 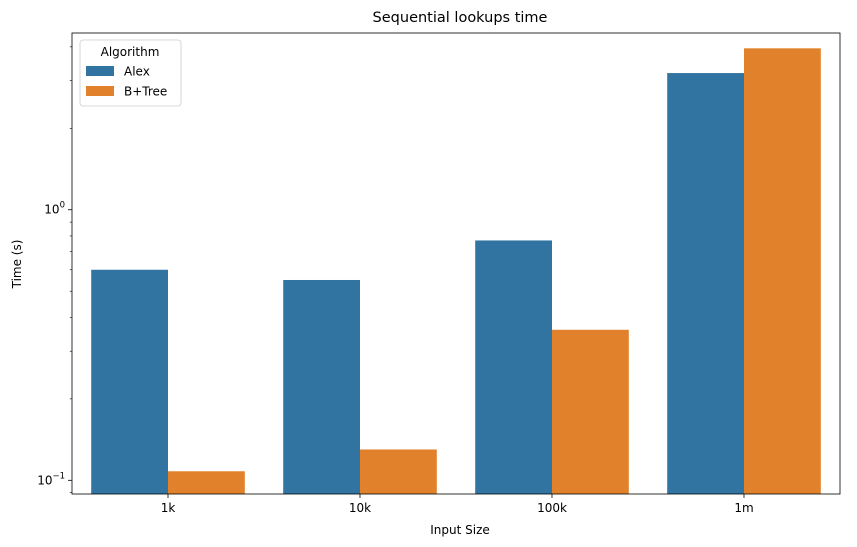 What do you see at coordinates (137, 72) in the screenshot?
I see `legend-label: Alex` at bounding box center [137, 72].